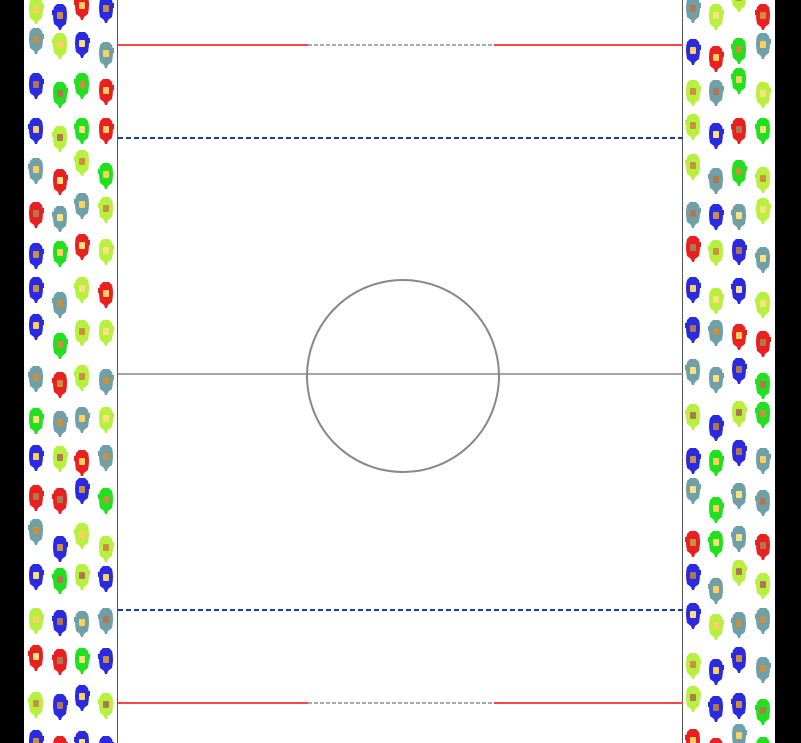 This screenshot has width=801, height=743. Describe the element at coordinates (71, 371) in the screenshot. I see `left-crowd-canvas` at that location.